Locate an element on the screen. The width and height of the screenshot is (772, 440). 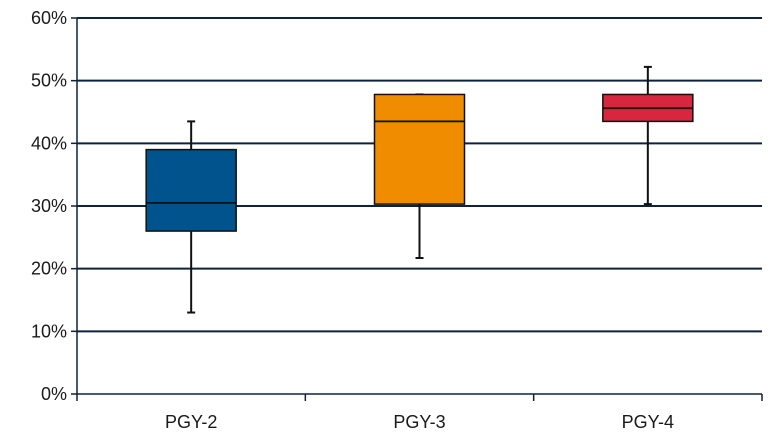
x-tick-label: PGY-3 is located at coordinates (419, 422).